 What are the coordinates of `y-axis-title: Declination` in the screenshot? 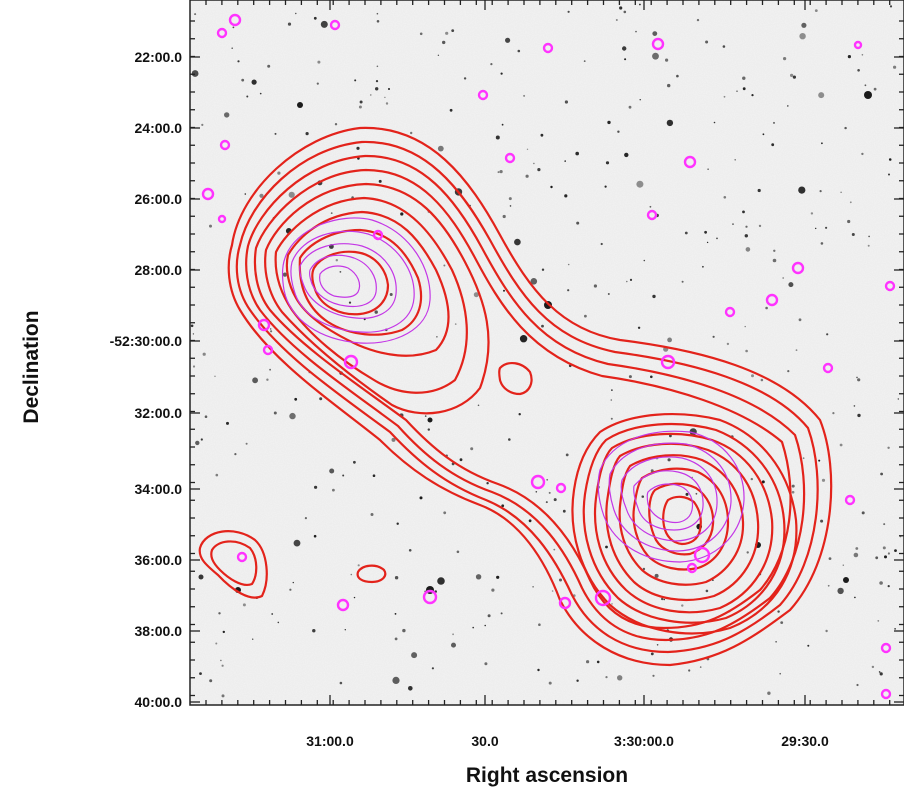 It's located at (31, 366).